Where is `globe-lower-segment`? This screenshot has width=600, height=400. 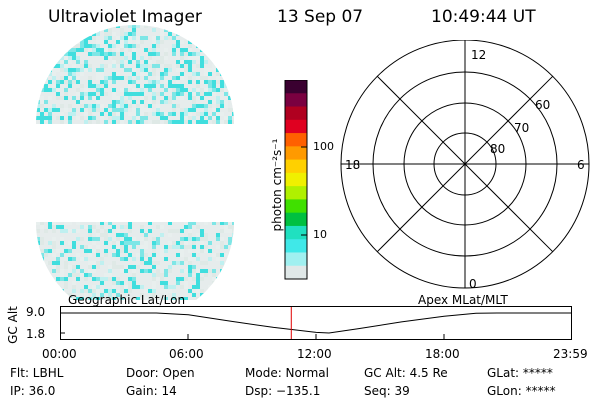 globe-lower-segment is located at coordinates (135, 261).